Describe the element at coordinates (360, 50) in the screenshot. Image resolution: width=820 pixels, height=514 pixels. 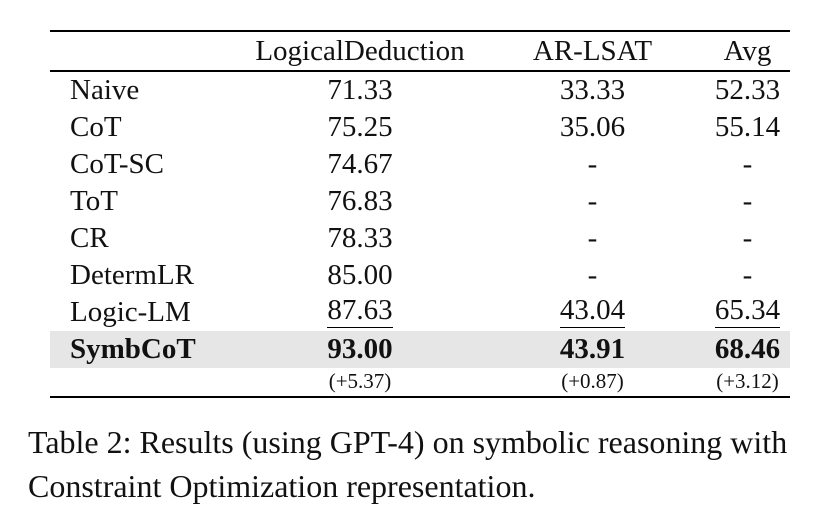
I see `header-logicaldeduction: LogicalDeduction` at that location.